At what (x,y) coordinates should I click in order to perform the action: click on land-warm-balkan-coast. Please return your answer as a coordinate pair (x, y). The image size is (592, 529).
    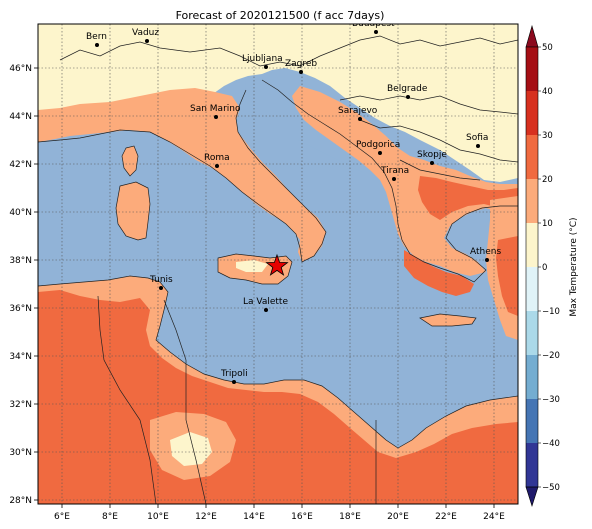
    Looking at the image, I should click on (405, 181).